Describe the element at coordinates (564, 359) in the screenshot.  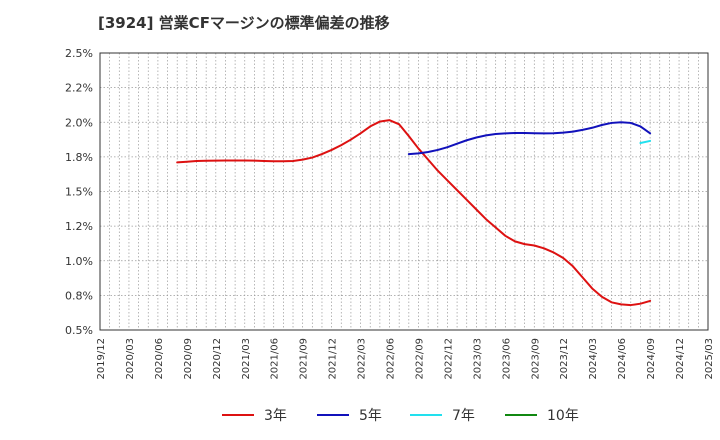
I see `x-tick-label: 2023/12` at that location.